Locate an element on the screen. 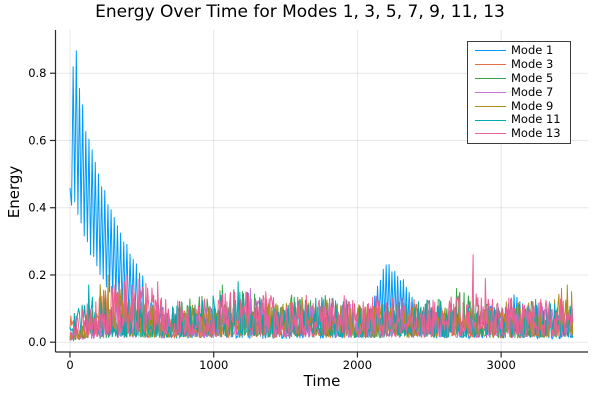 The image size is (600, 400). legend-entry: Mode 9 is located at coordinates (519, 106).